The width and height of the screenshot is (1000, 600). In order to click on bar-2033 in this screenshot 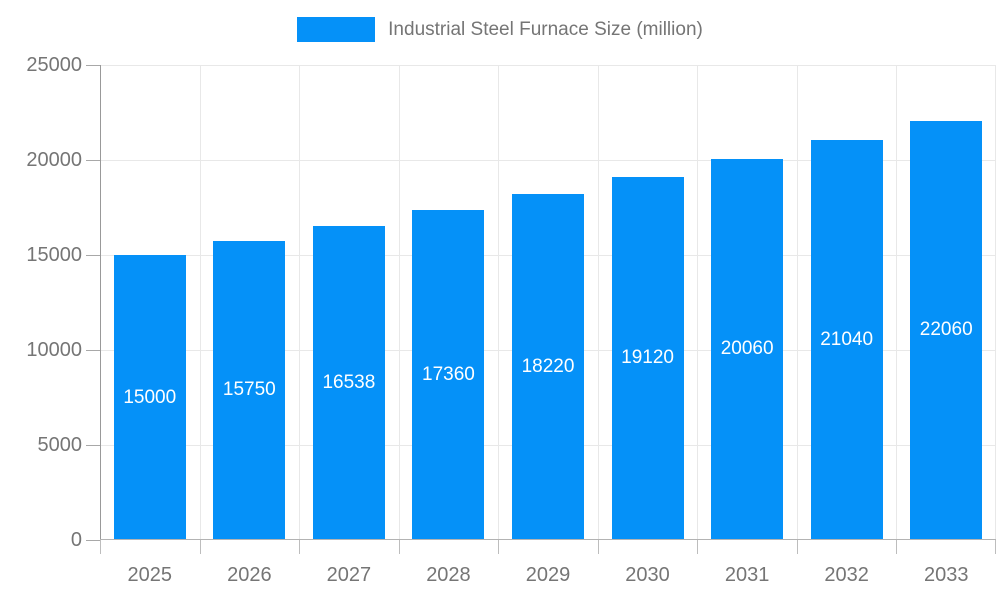, I will do `click(946, 330)`.